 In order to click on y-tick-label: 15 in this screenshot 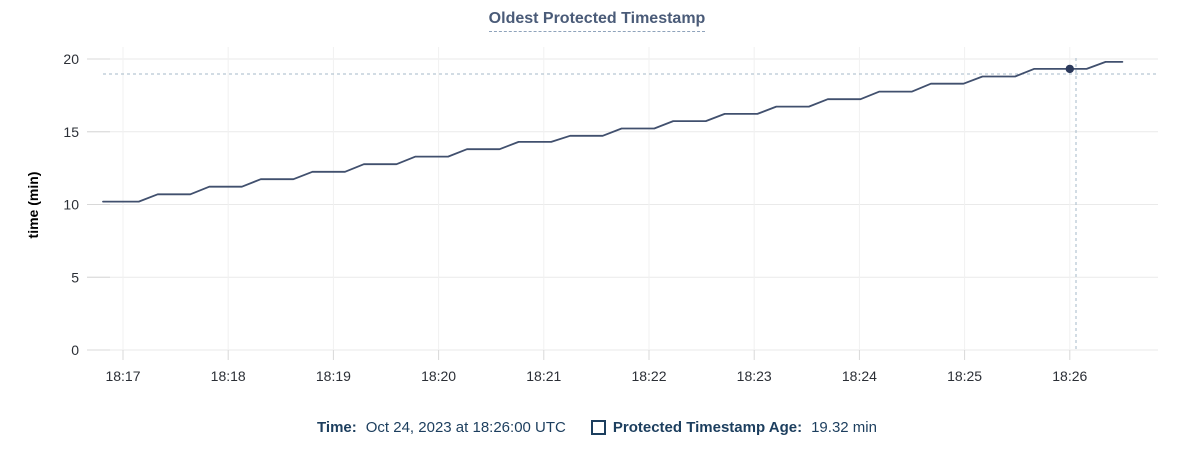, I will do `click(71, 132)`.